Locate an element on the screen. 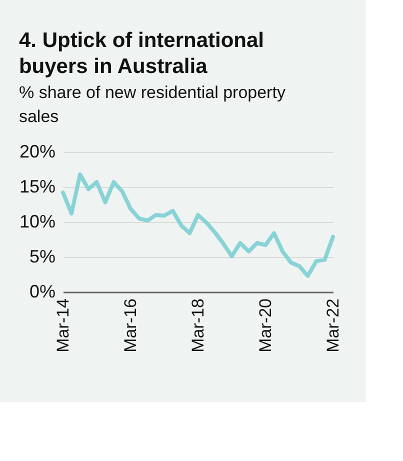  y-tick-label: 10% is located at coordinates (37, 222).